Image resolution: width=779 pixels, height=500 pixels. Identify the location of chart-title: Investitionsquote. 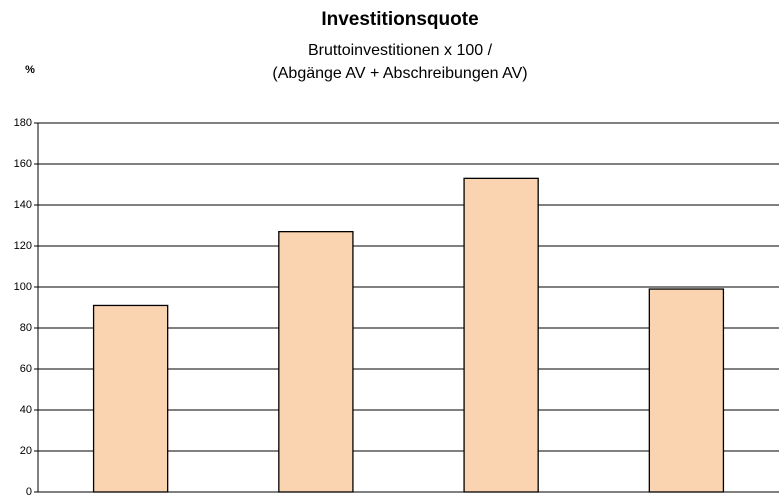
(399, 19).